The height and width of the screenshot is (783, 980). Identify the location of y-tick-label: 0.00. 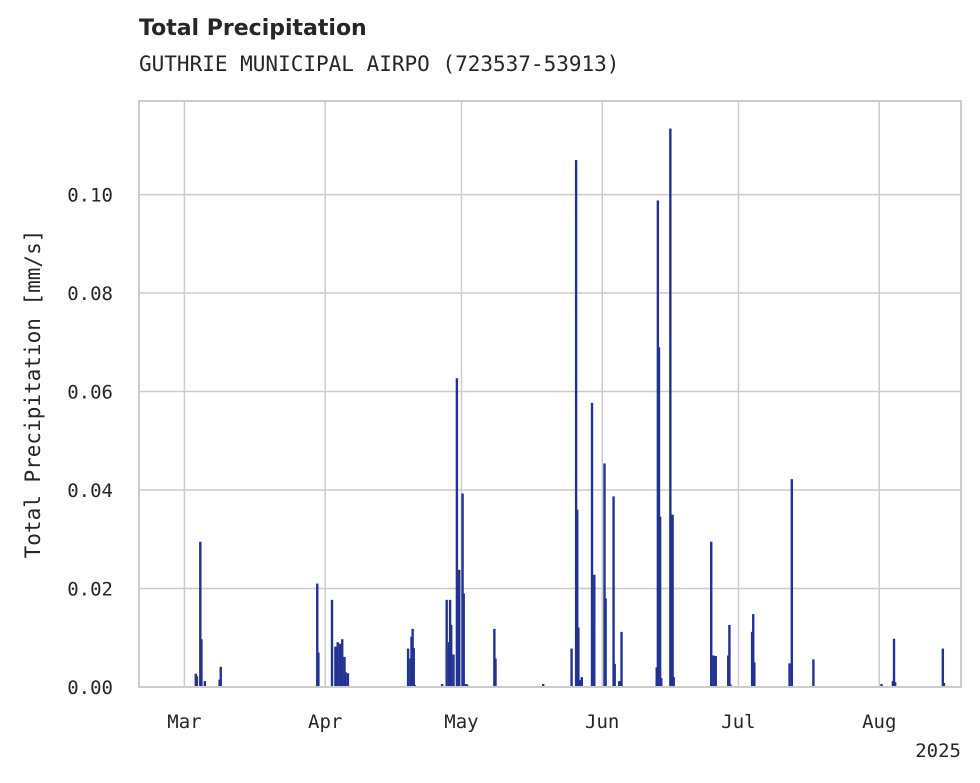
(90, 688).